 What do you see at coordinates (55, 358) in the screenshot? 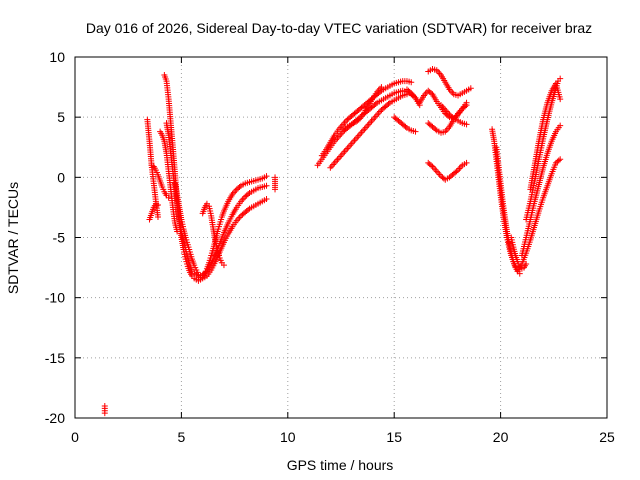
I see `y-tick-label: -15` at bounding box center [55, 358].